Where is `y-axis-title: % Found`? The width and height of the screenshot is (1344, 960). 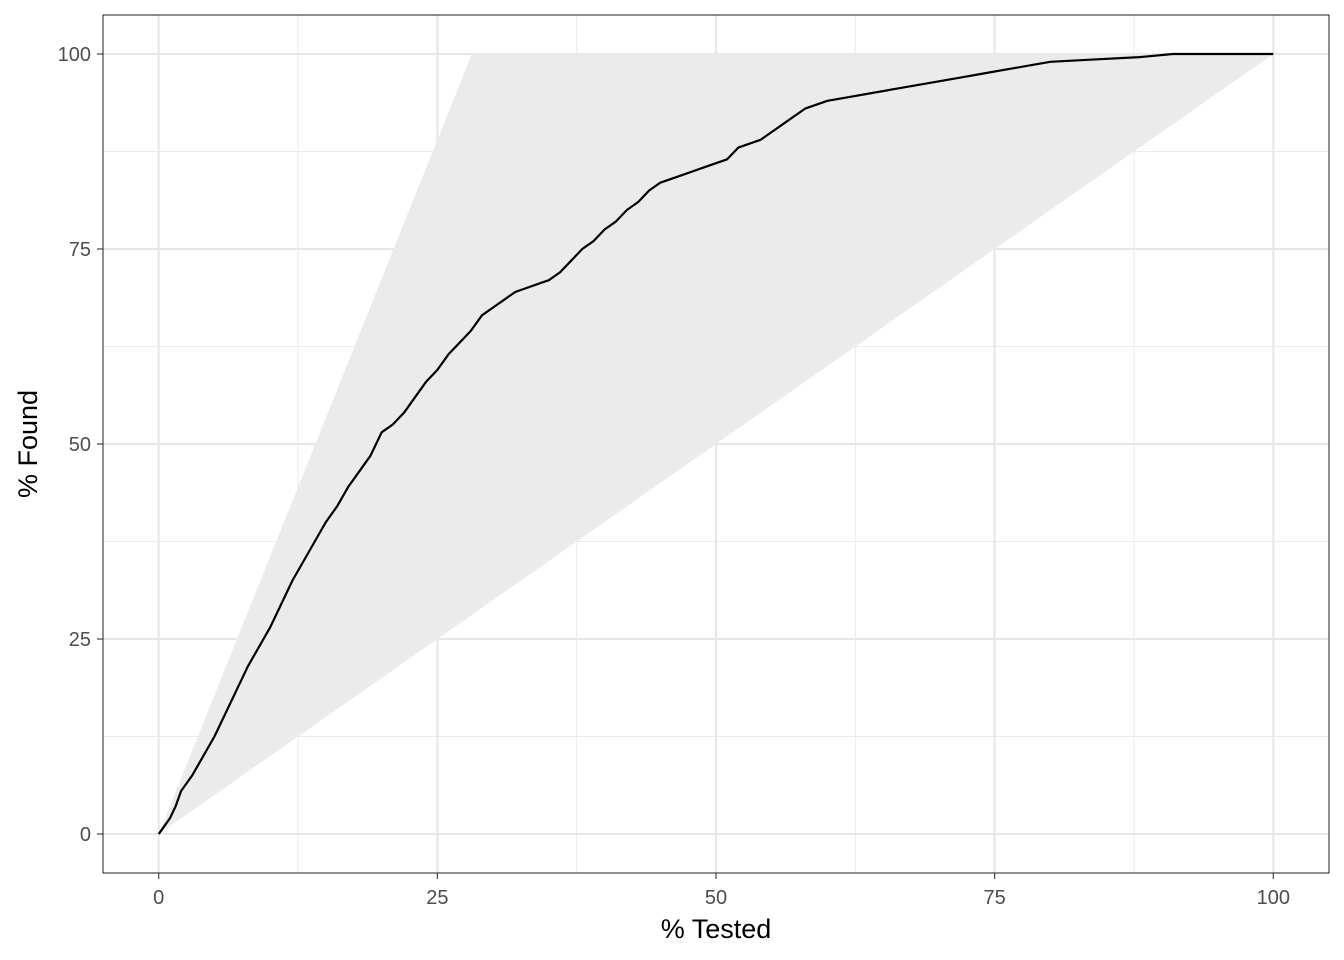
y-axis-title: % Found is located at coordinates (28, 444).